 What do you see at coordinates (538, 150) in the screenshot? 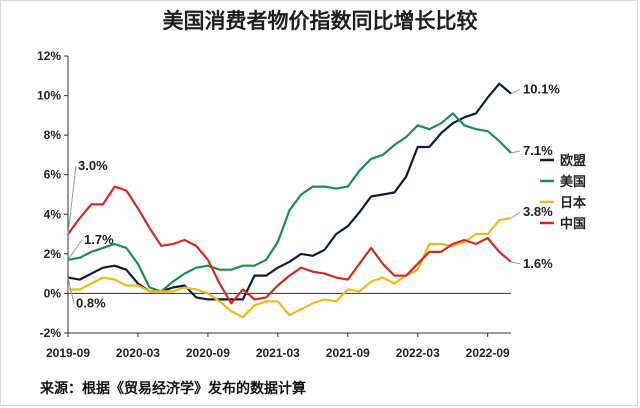
I see `end-value-label: 7.1%` at bounding box center [538, 150].